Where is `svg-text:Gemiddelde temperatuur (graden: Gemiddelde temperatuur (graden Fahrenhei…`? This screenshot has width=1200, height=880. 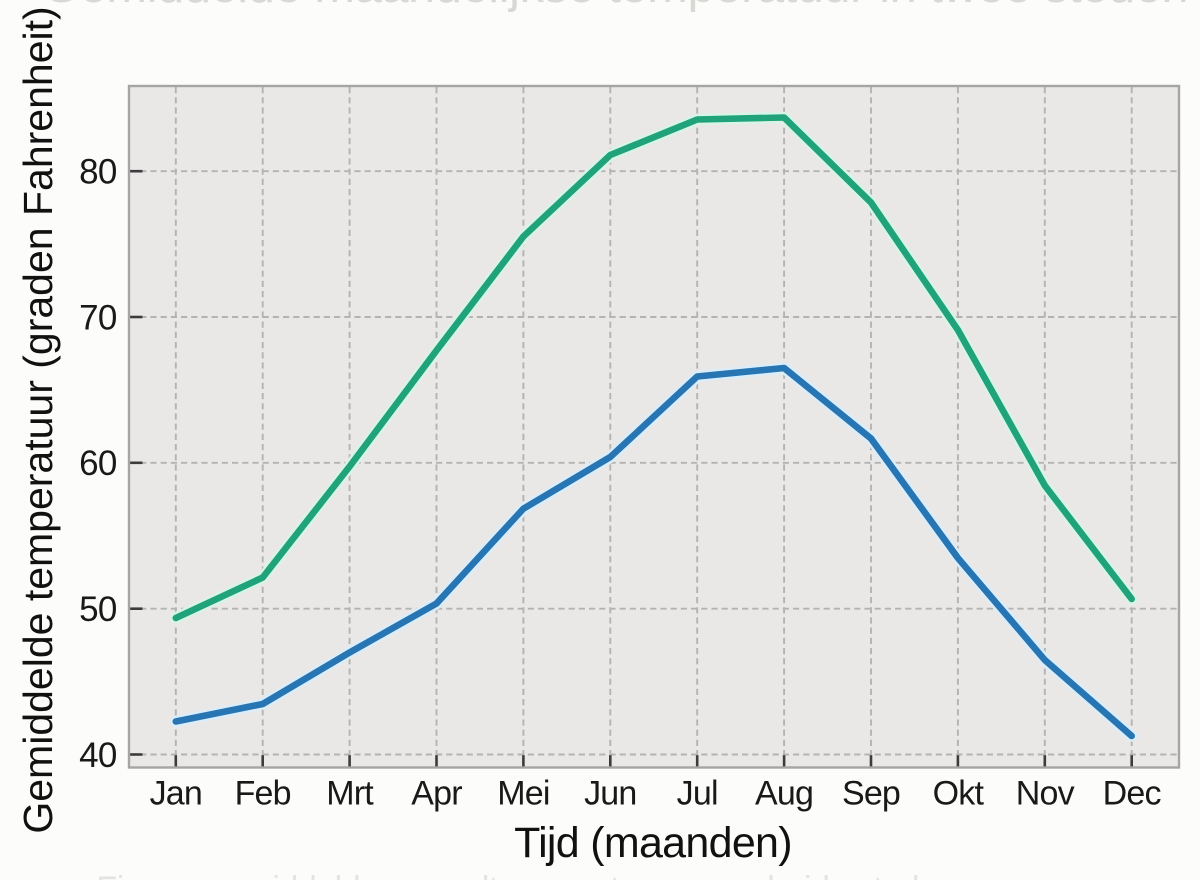 svg-text:Gemiddelde temperatuur (graden: Gemiddelde temperatuur (graden Fahrenhei… is located at coordinates (38, 419).